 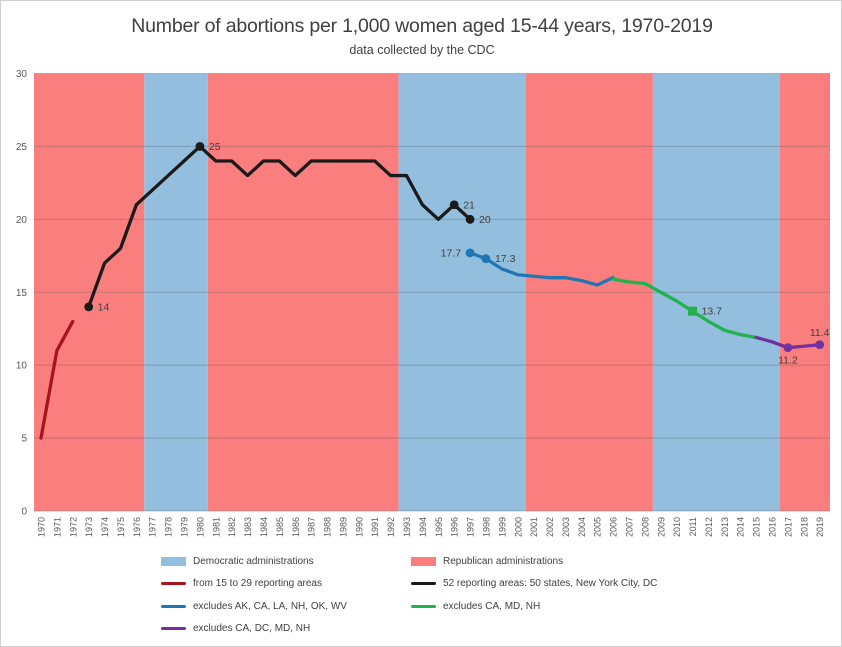 I want to click on y-tick-label-25: 25, so click(x=22, y=147).